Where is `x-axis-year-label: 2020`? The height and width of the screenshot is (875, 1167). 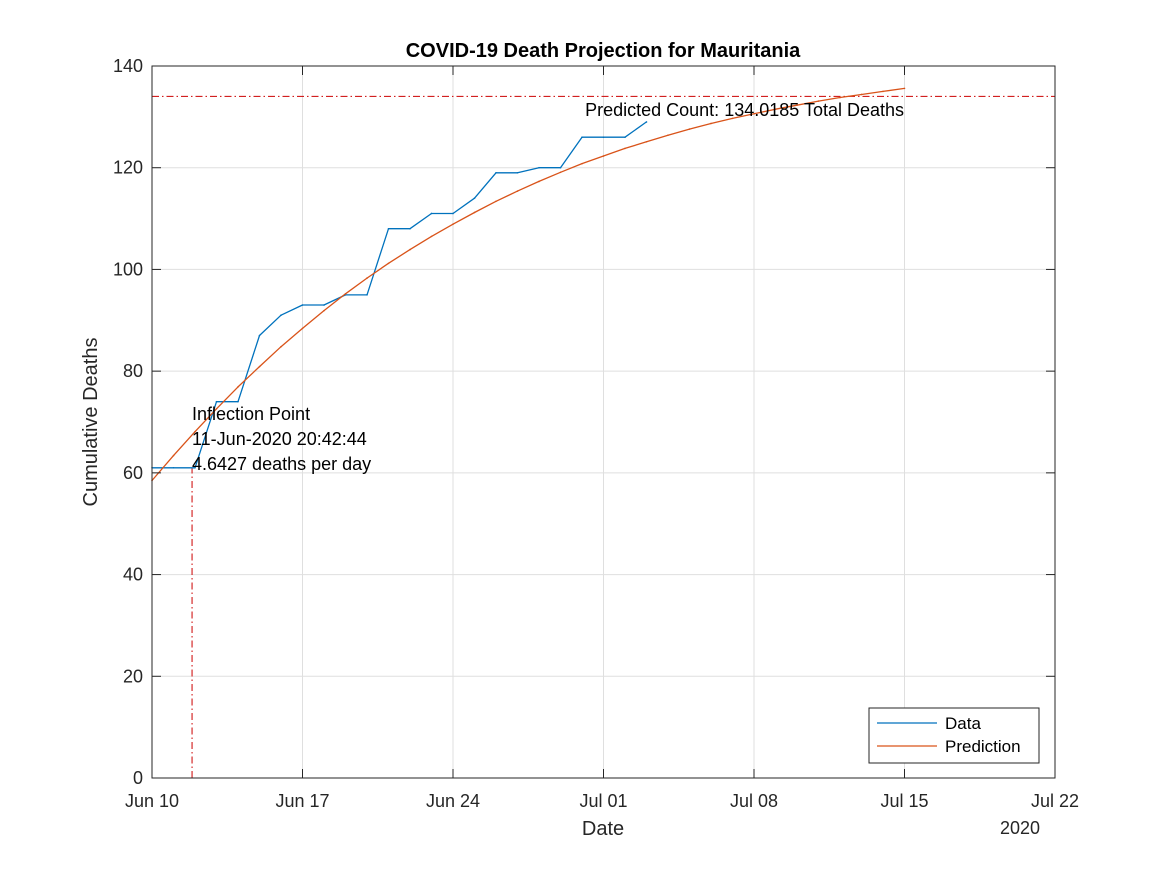
x-axis-year-label: 2020 is located at coordinates (1020, 828).